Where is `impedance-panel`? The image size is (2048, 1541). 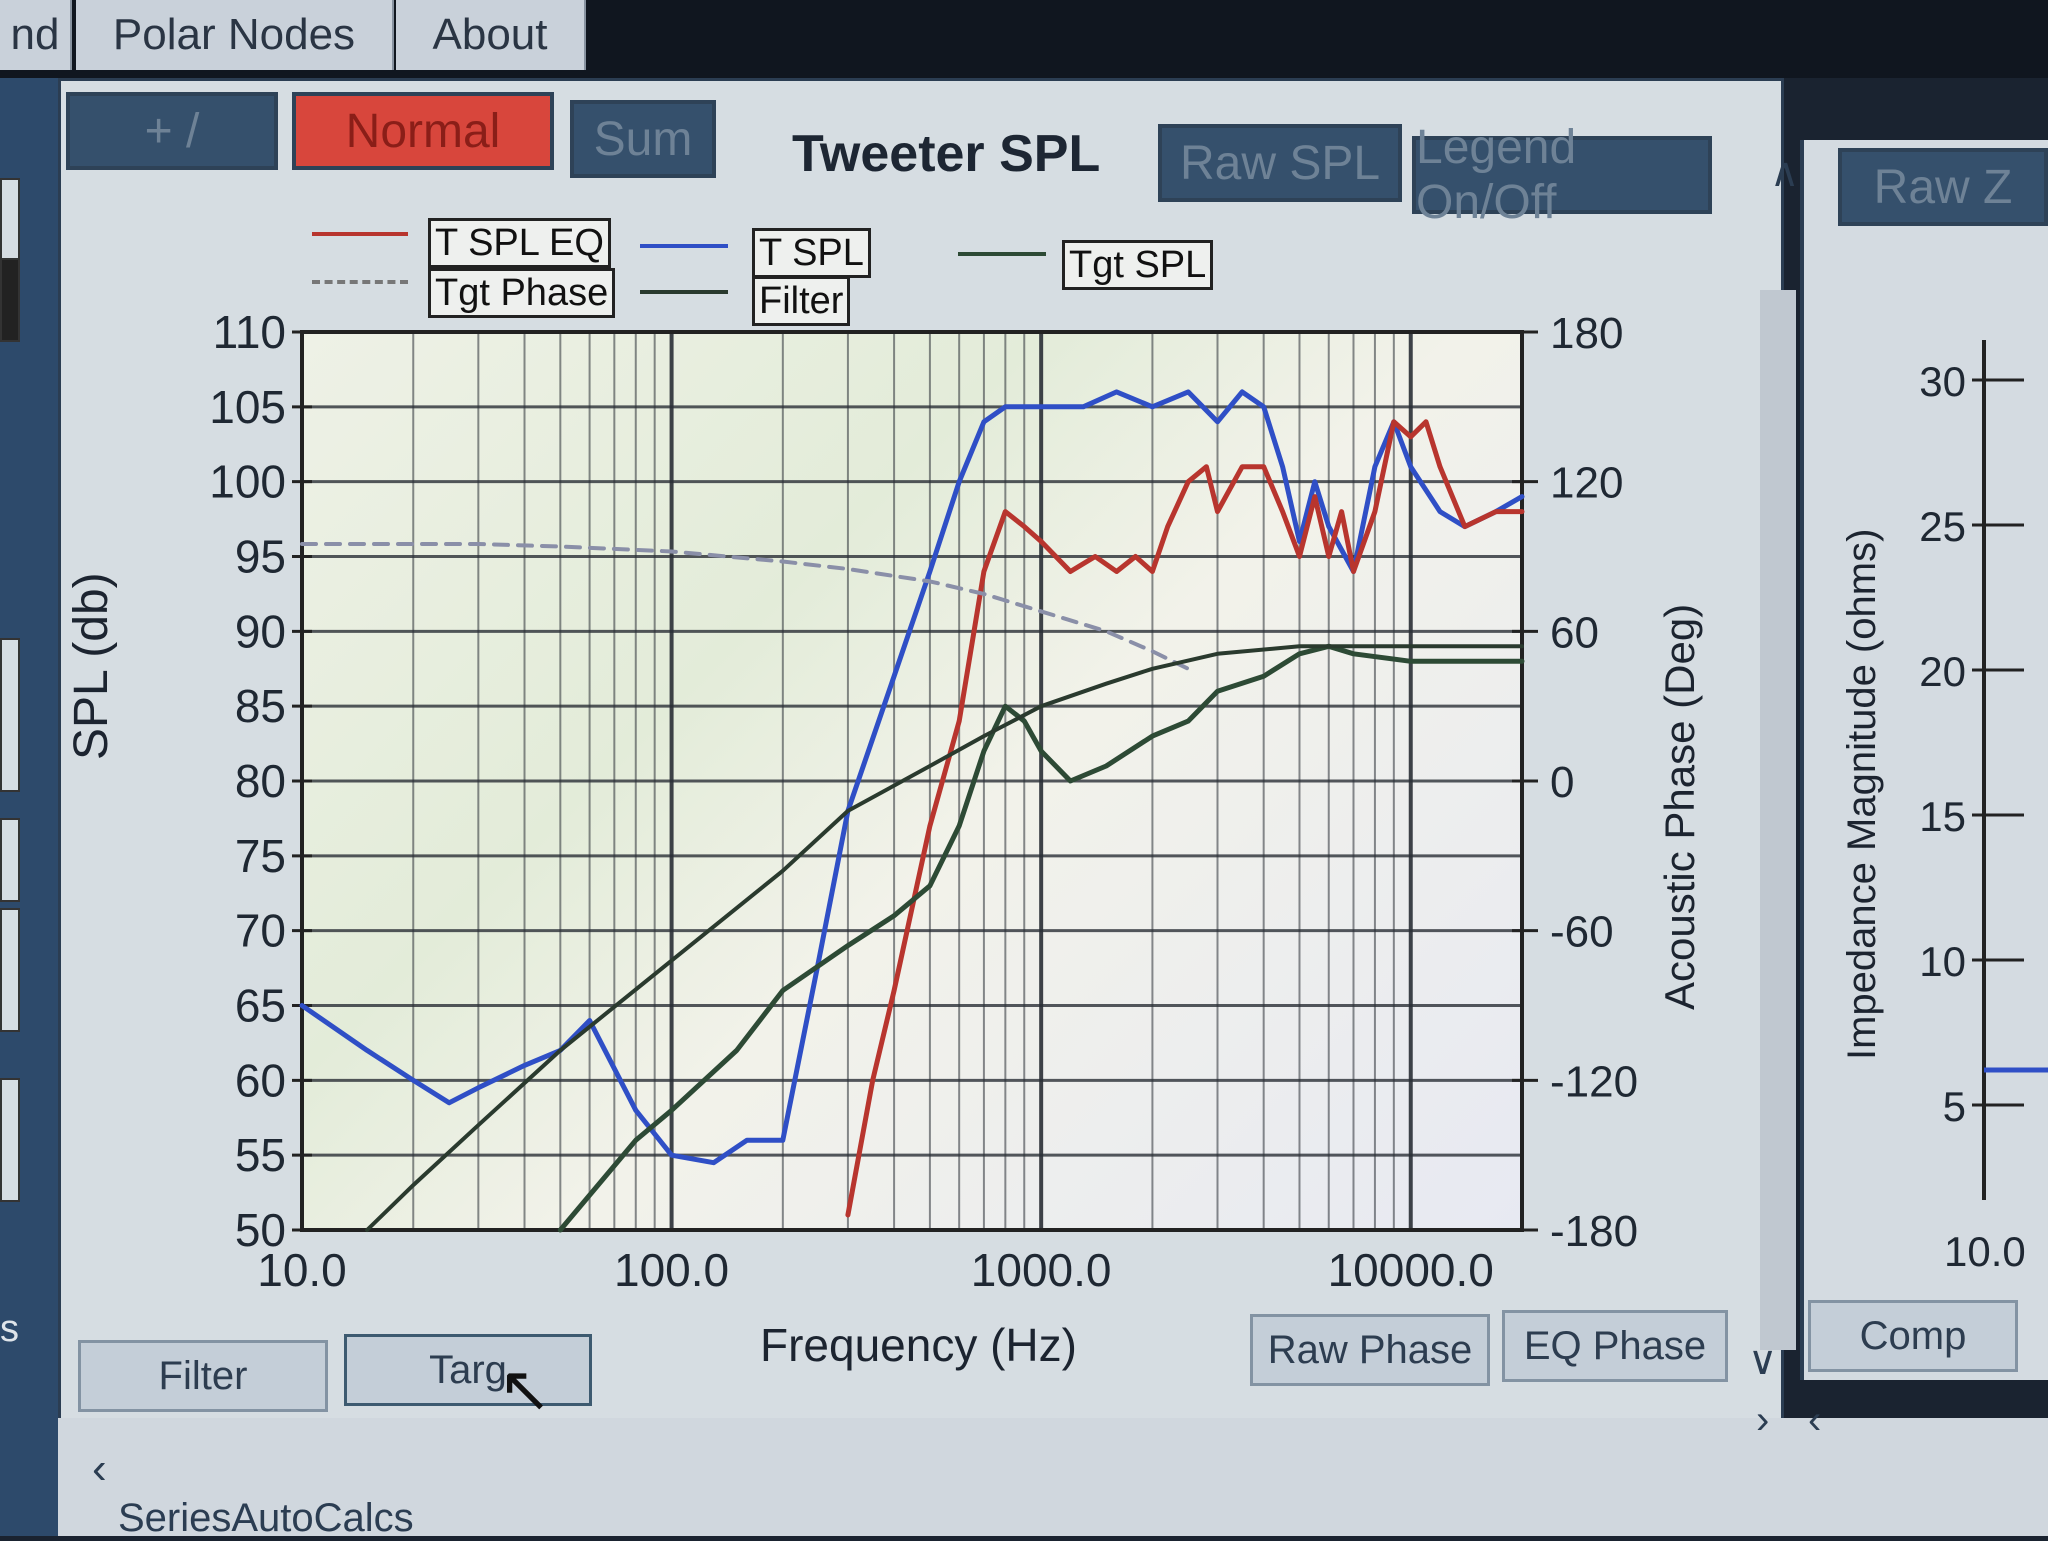 impedance-panel is located at coordinates (1924, 760).